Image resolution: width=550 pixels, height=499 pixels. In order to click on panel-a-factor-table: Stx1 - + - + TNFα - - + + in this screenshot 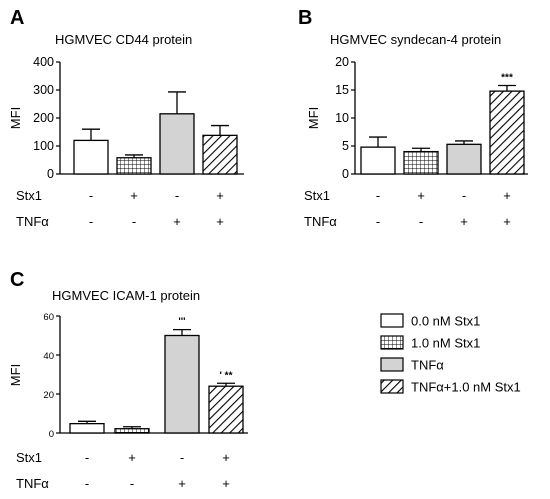, I will do `click(120, 208)`.